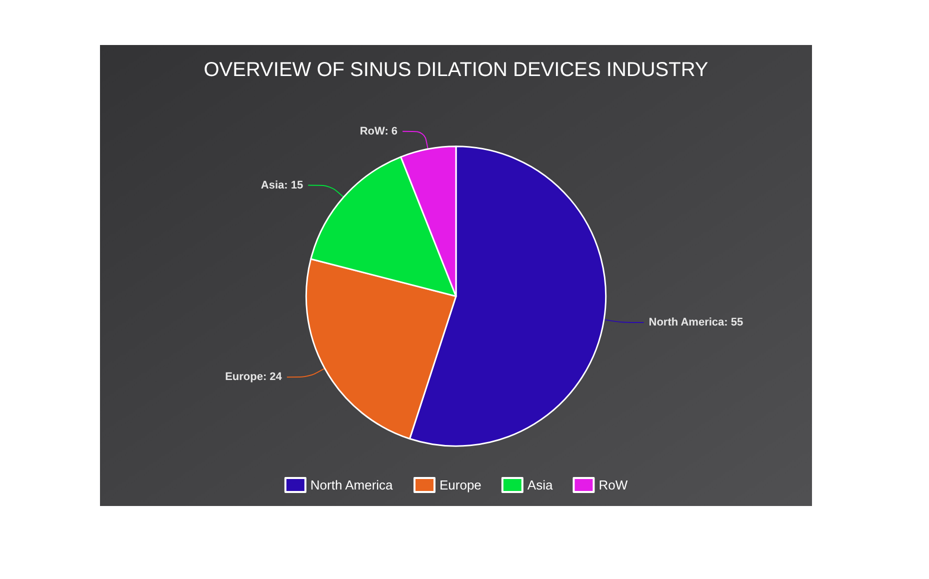 The width and height of the screenshot is (929, 579). What do you see at coordinates (696, 322) in the screenshot?
I see `data-label: North America: 55` at bounding box center [696, 322].